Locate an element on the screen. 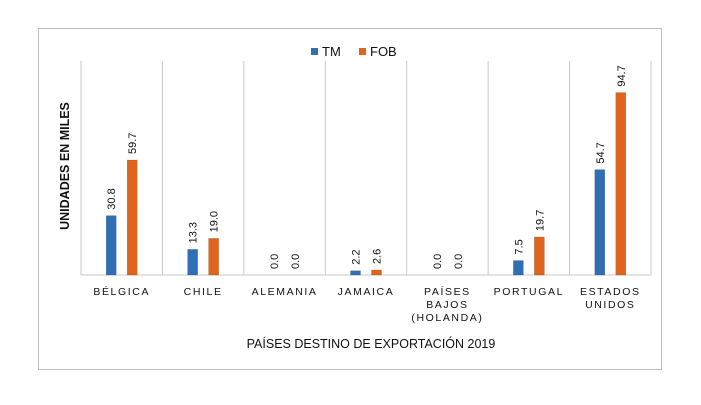 The image size is (701, 405). category-label-estados-unidos: UNIDOS is located at coordinates (610, 305).